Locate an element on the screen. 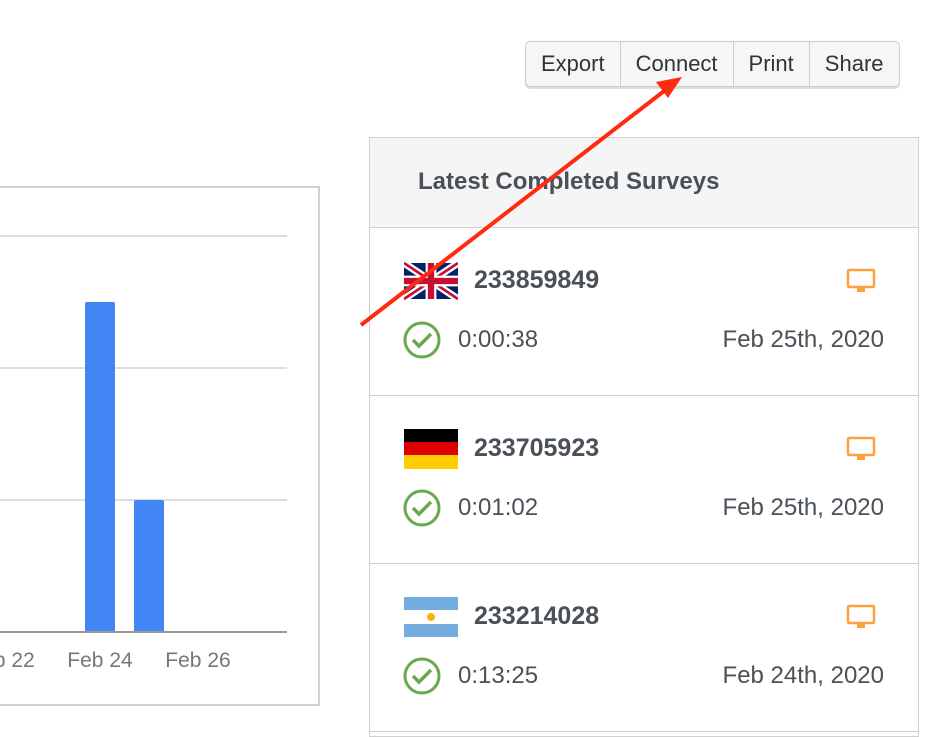 This screenshot has height=737, width=938. survey-duration: 0:00:38 is located at coordinates (498, 339).